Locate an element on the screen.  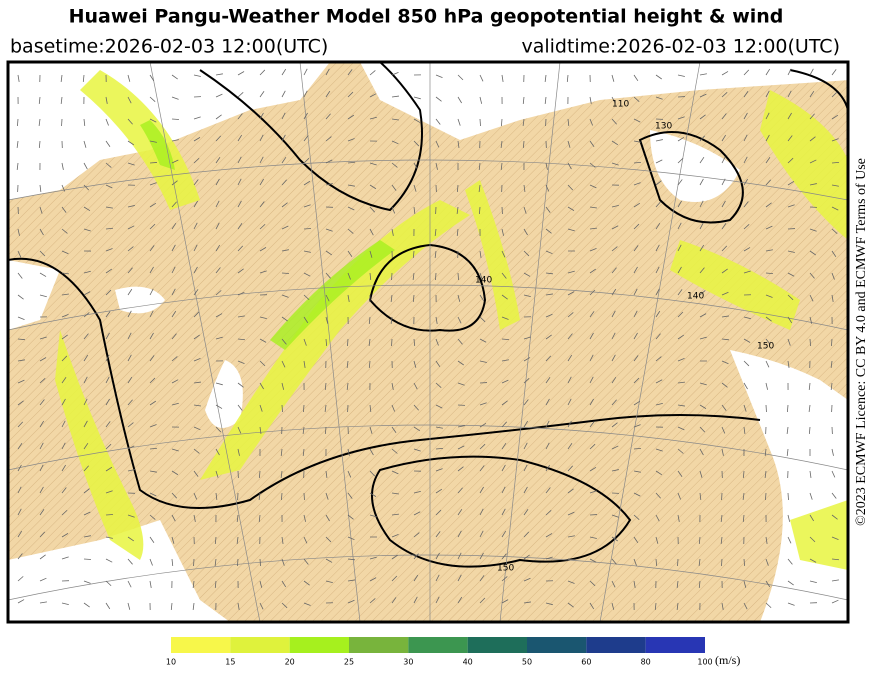
colorbar-segment is located at coordinates (319, 645).